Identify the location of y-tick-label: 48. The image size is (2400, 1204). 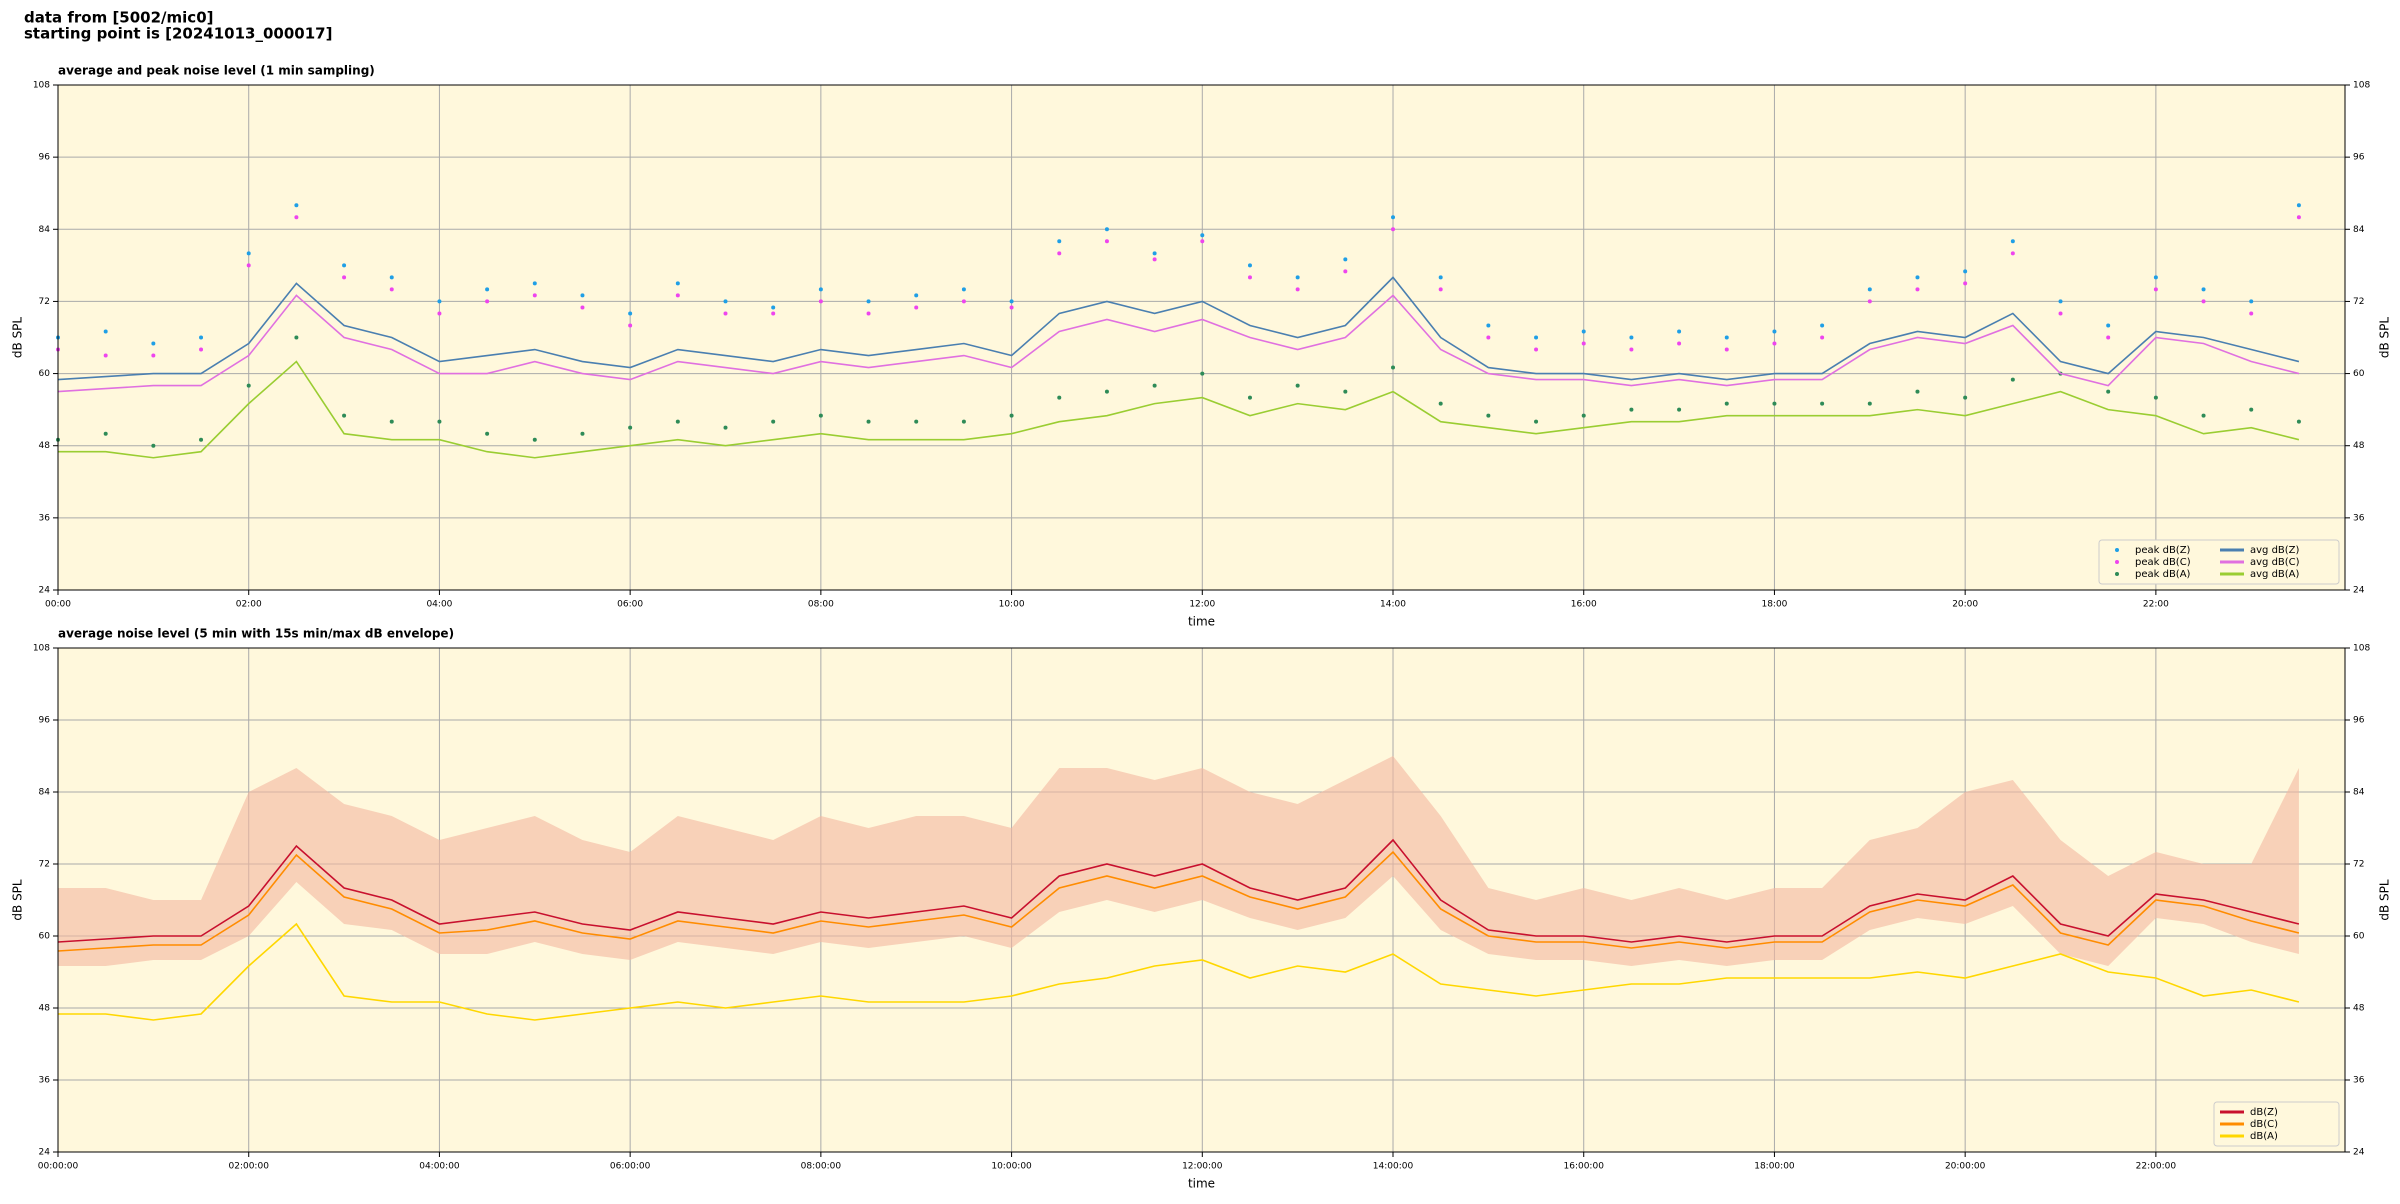
(2359, 446).